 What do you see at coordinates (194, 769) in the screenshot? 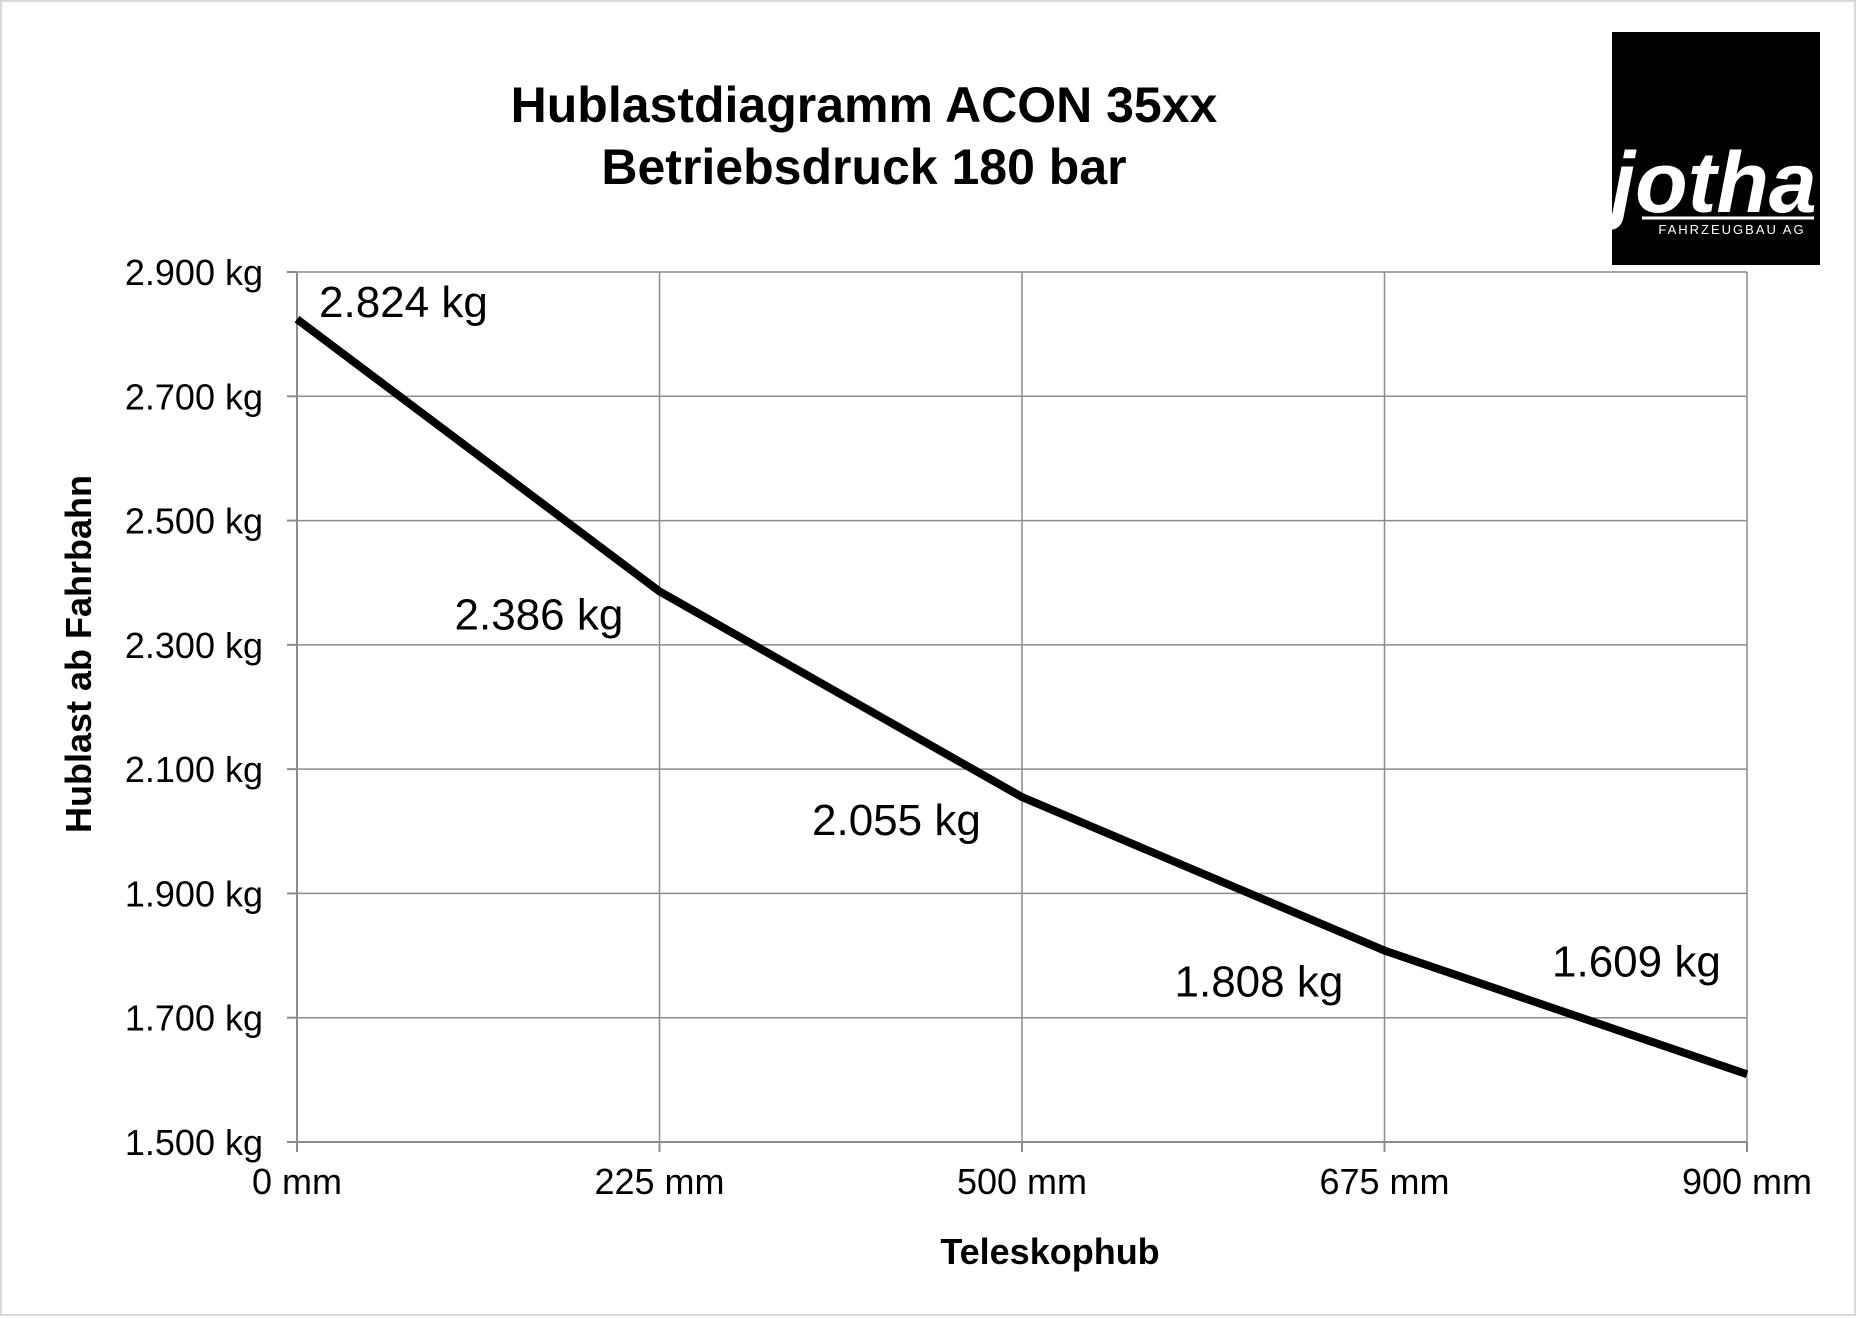
I see `y-tick-label: 2.100 kg` at bounding box center [194, 769].